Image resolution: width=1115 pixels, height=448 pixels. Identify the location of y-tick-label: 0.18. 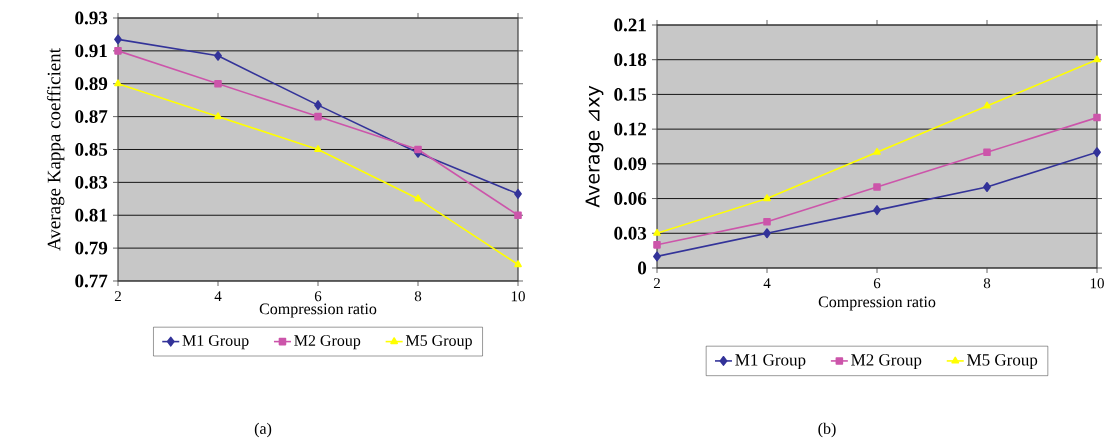
(630, 60).